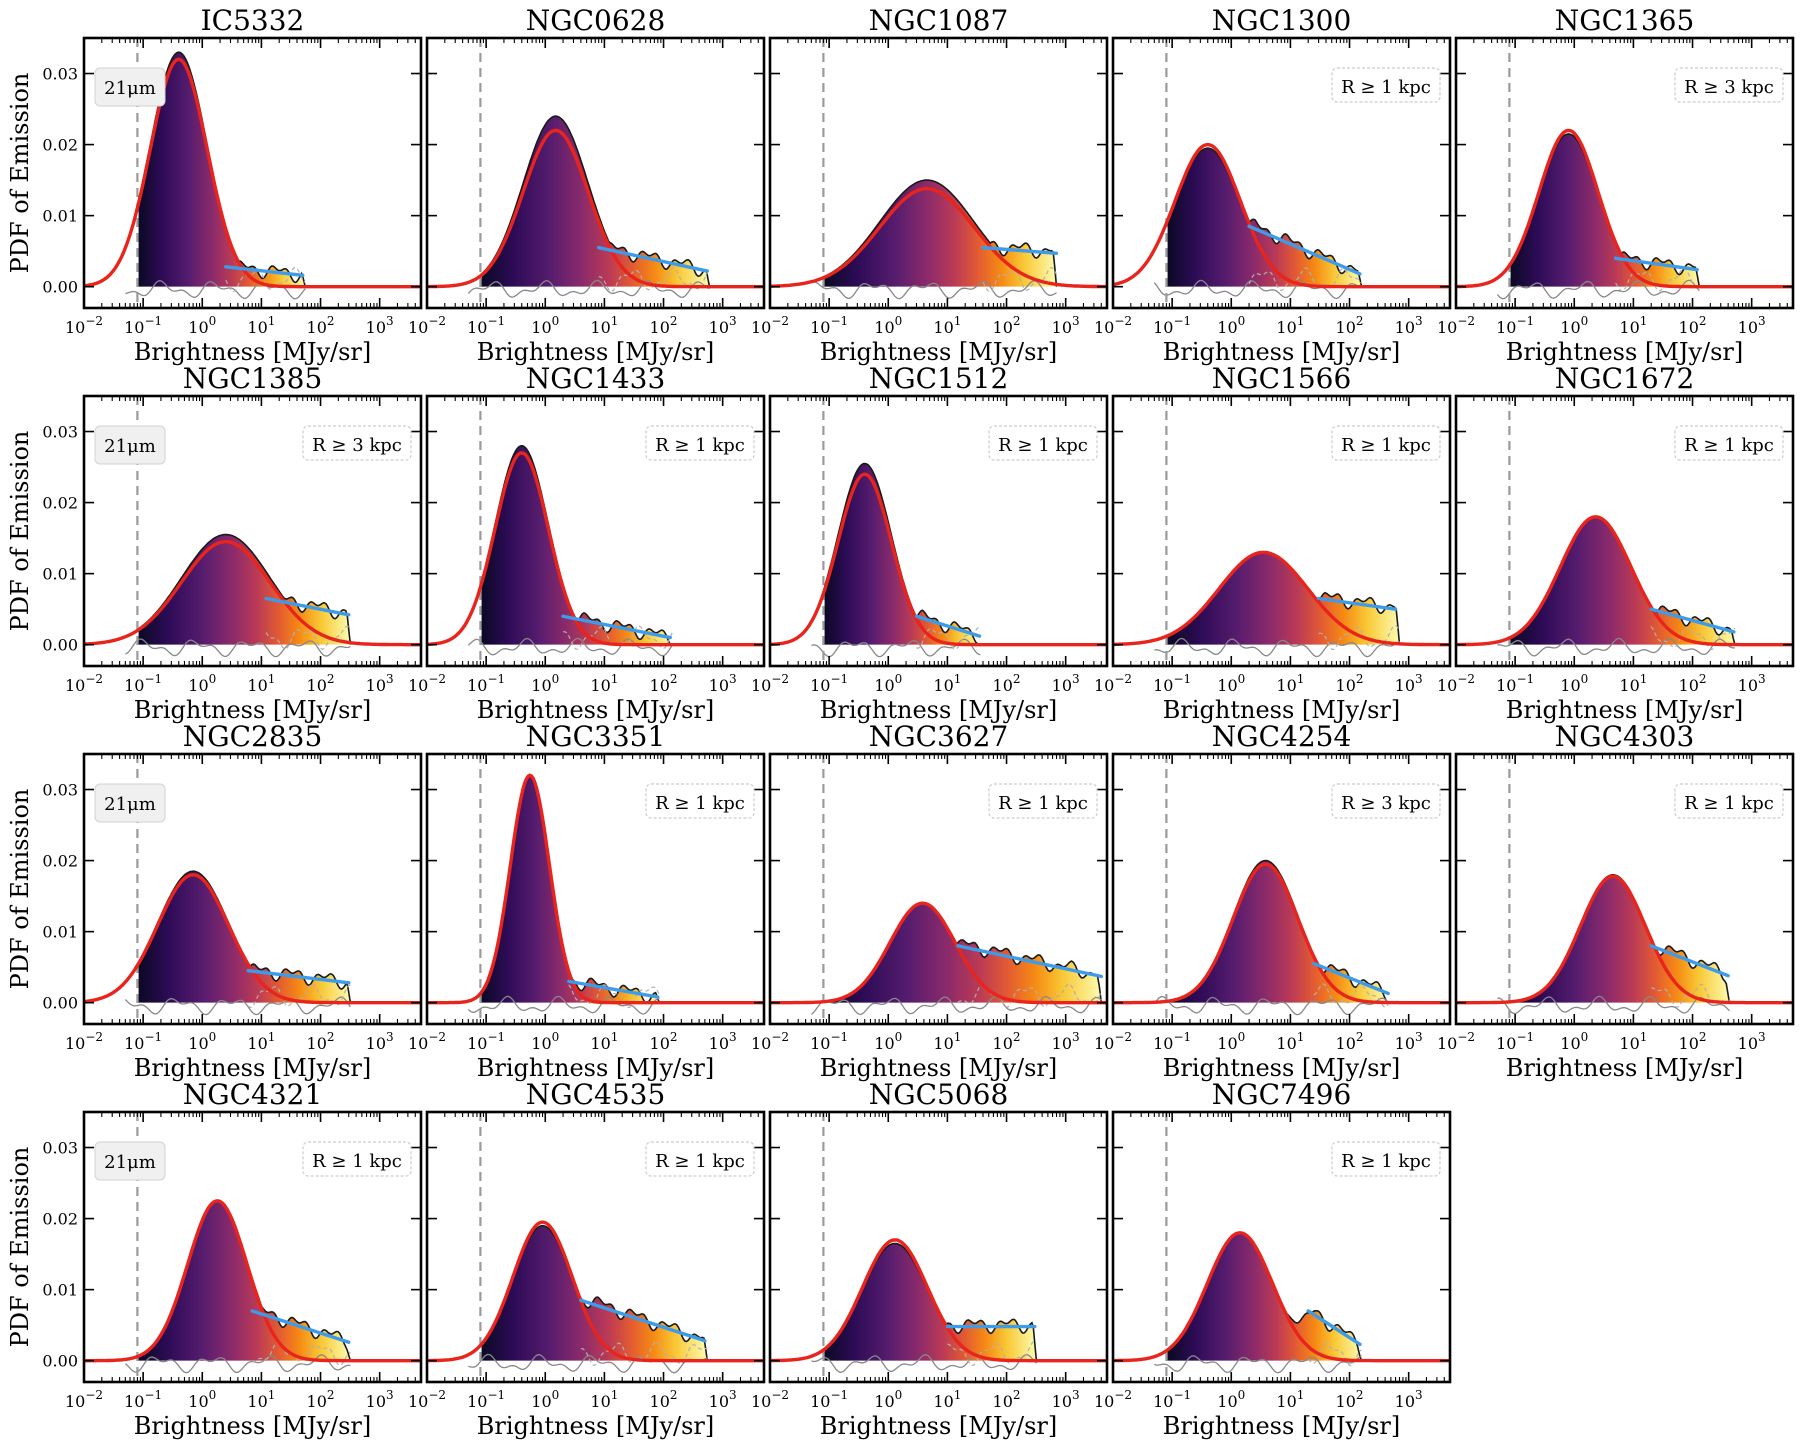 Image resolution: width=1800 pixels, height=1440 pixels. I want to click on radius-cut-label: R ≥ 3 kpc, so click(357, 445).